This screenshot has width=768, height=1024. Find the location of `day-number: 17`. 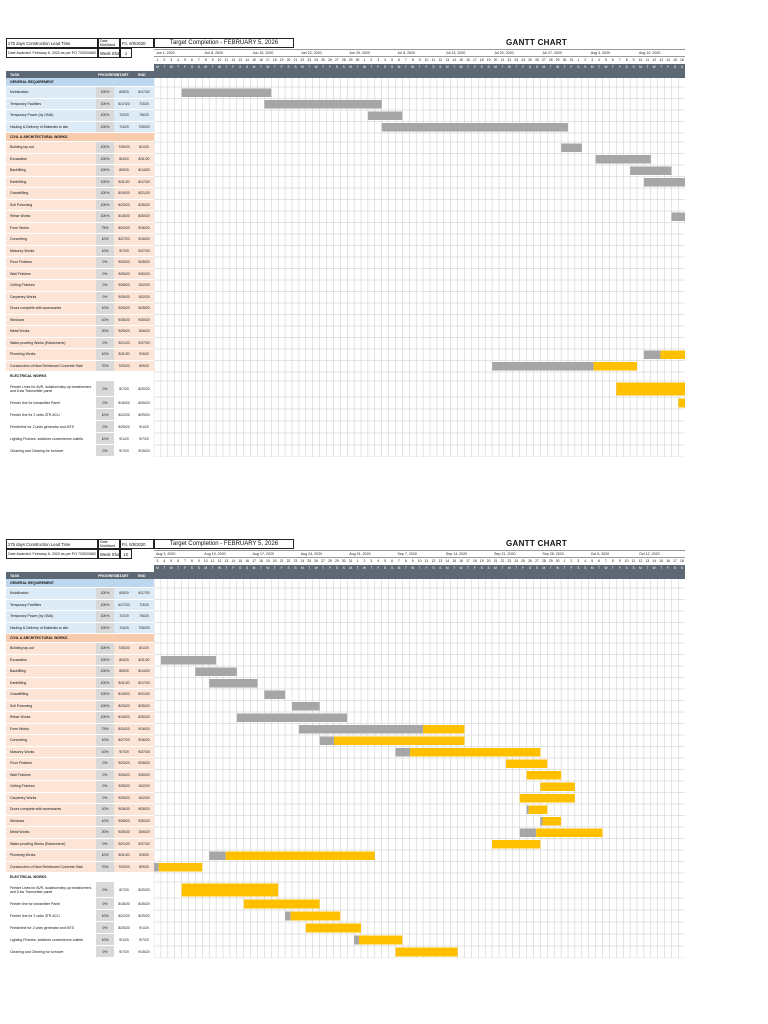

day-number: 17 is located at coordinates (468, 561).